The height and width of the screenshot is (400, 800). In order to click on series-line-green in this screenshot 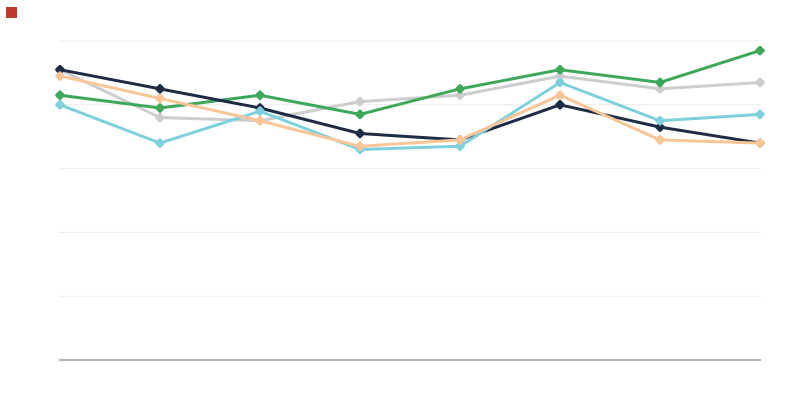, I will do `click(410, 82)`.